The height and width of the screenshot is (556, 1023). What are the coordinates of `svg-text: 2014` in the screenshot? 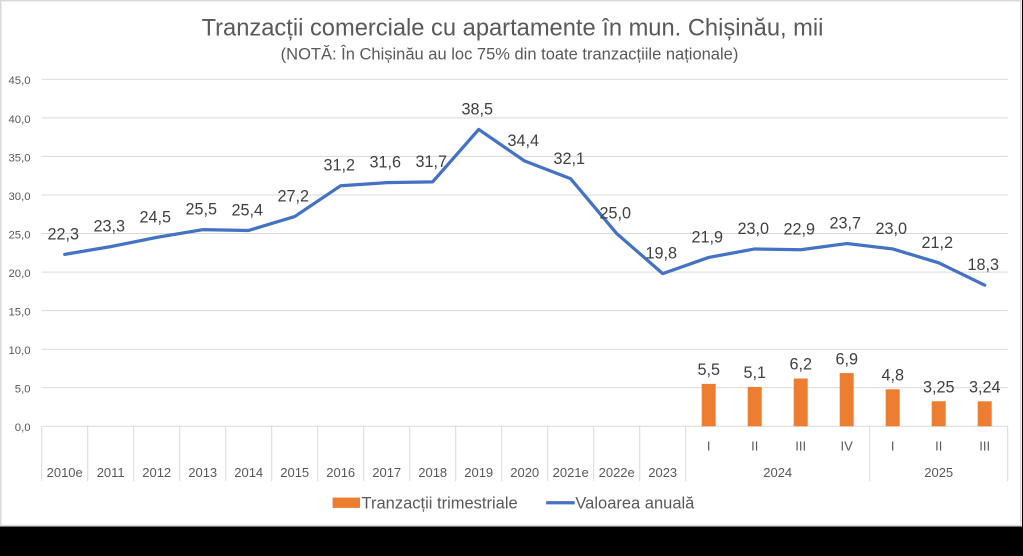 It's located at (248, 472).